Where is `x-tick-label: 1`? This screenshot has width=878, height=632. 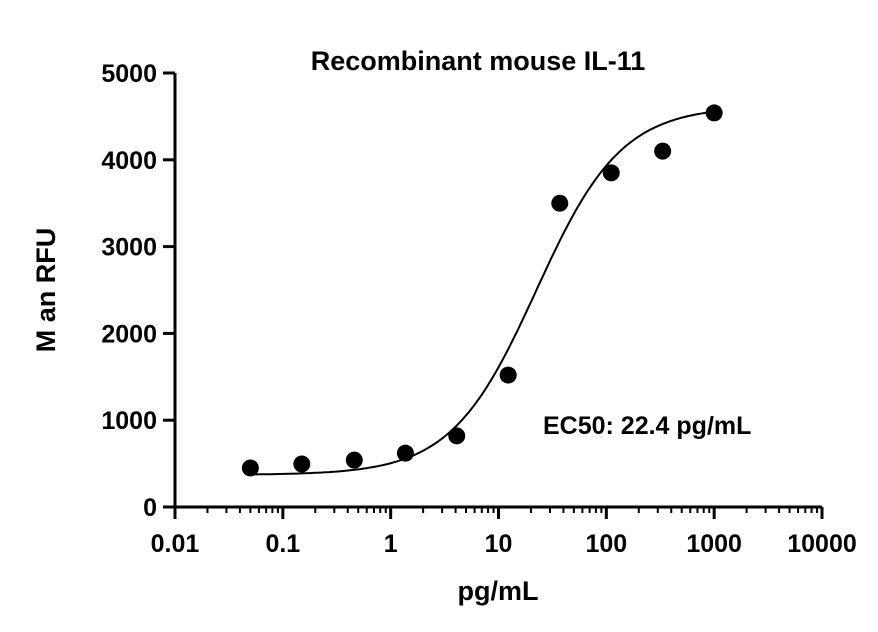
x-tick-label: 1 is located at coordinates (391, 544).